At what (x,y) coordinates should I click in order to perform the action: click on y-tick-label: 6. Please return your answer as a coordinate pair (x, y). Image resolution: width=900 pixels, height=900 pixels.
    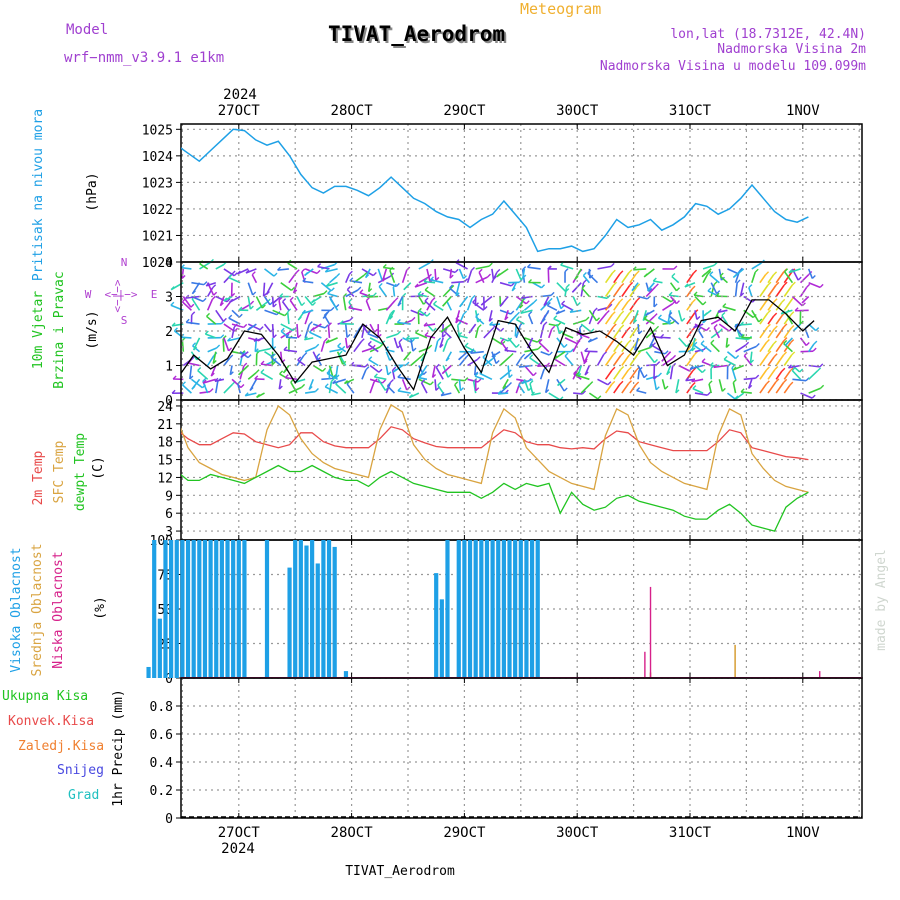
    Looking at the image, I should click on (169, 514).